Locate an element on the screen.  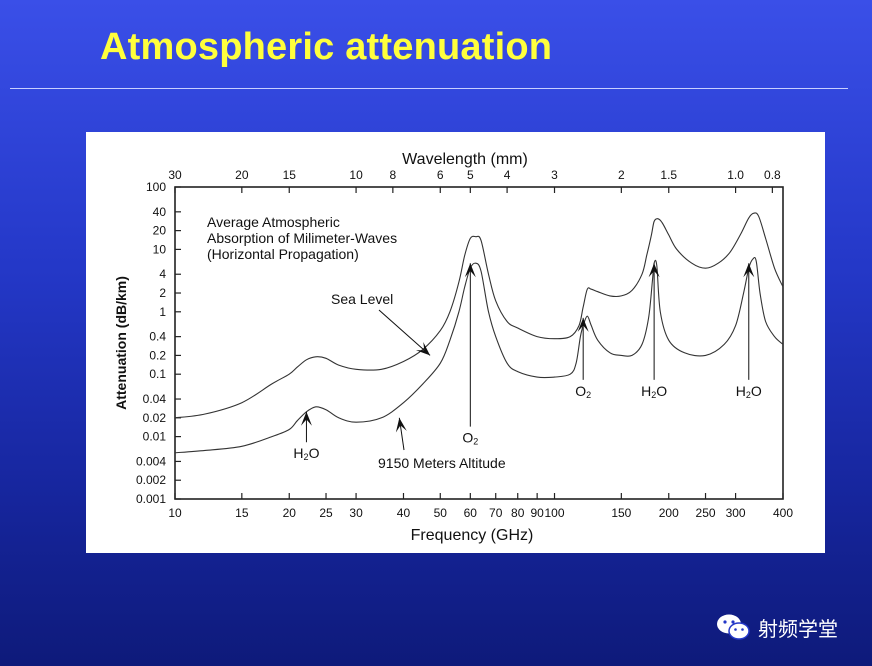
y-tick-label: 4 is located at coordinates (162, 274).